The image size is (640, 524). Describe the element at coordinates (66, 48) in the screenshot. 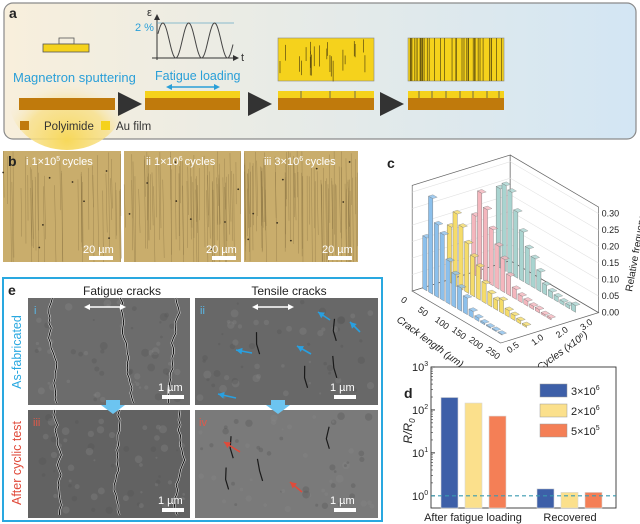

I see `sputter-target` at that location.